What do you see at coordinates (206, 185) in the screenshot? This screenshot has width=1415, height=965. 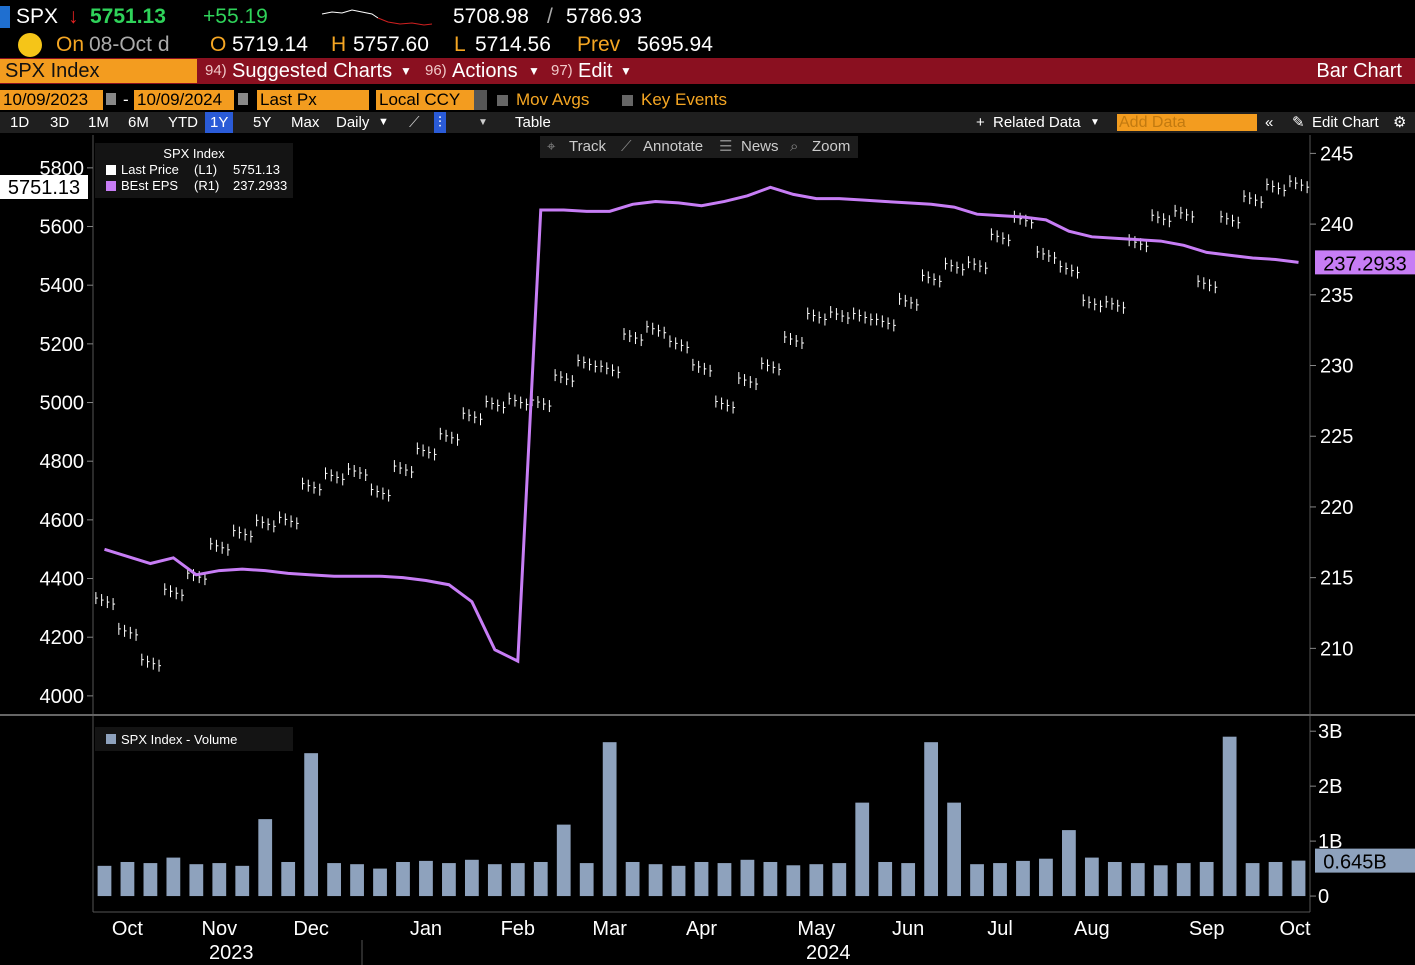 I see `legend-axis: (R1)` at bounding box center [206, 185].